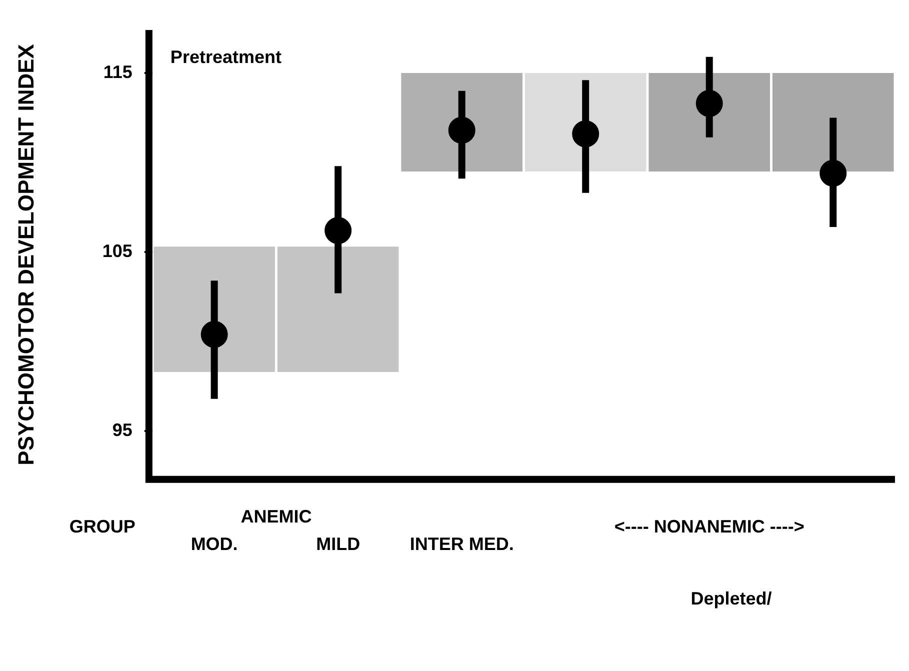 Image resolution: width=909 pixels, height=671 pixels. I want to click on y-tick-label: 115, so click(117, 72).